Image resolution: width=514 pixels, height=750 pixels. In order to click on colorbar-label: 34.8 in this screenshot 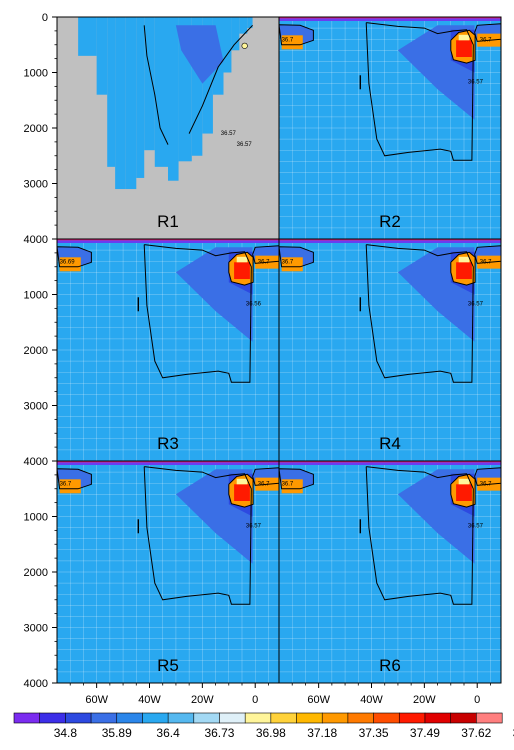, I will do `click(66, 733)`.